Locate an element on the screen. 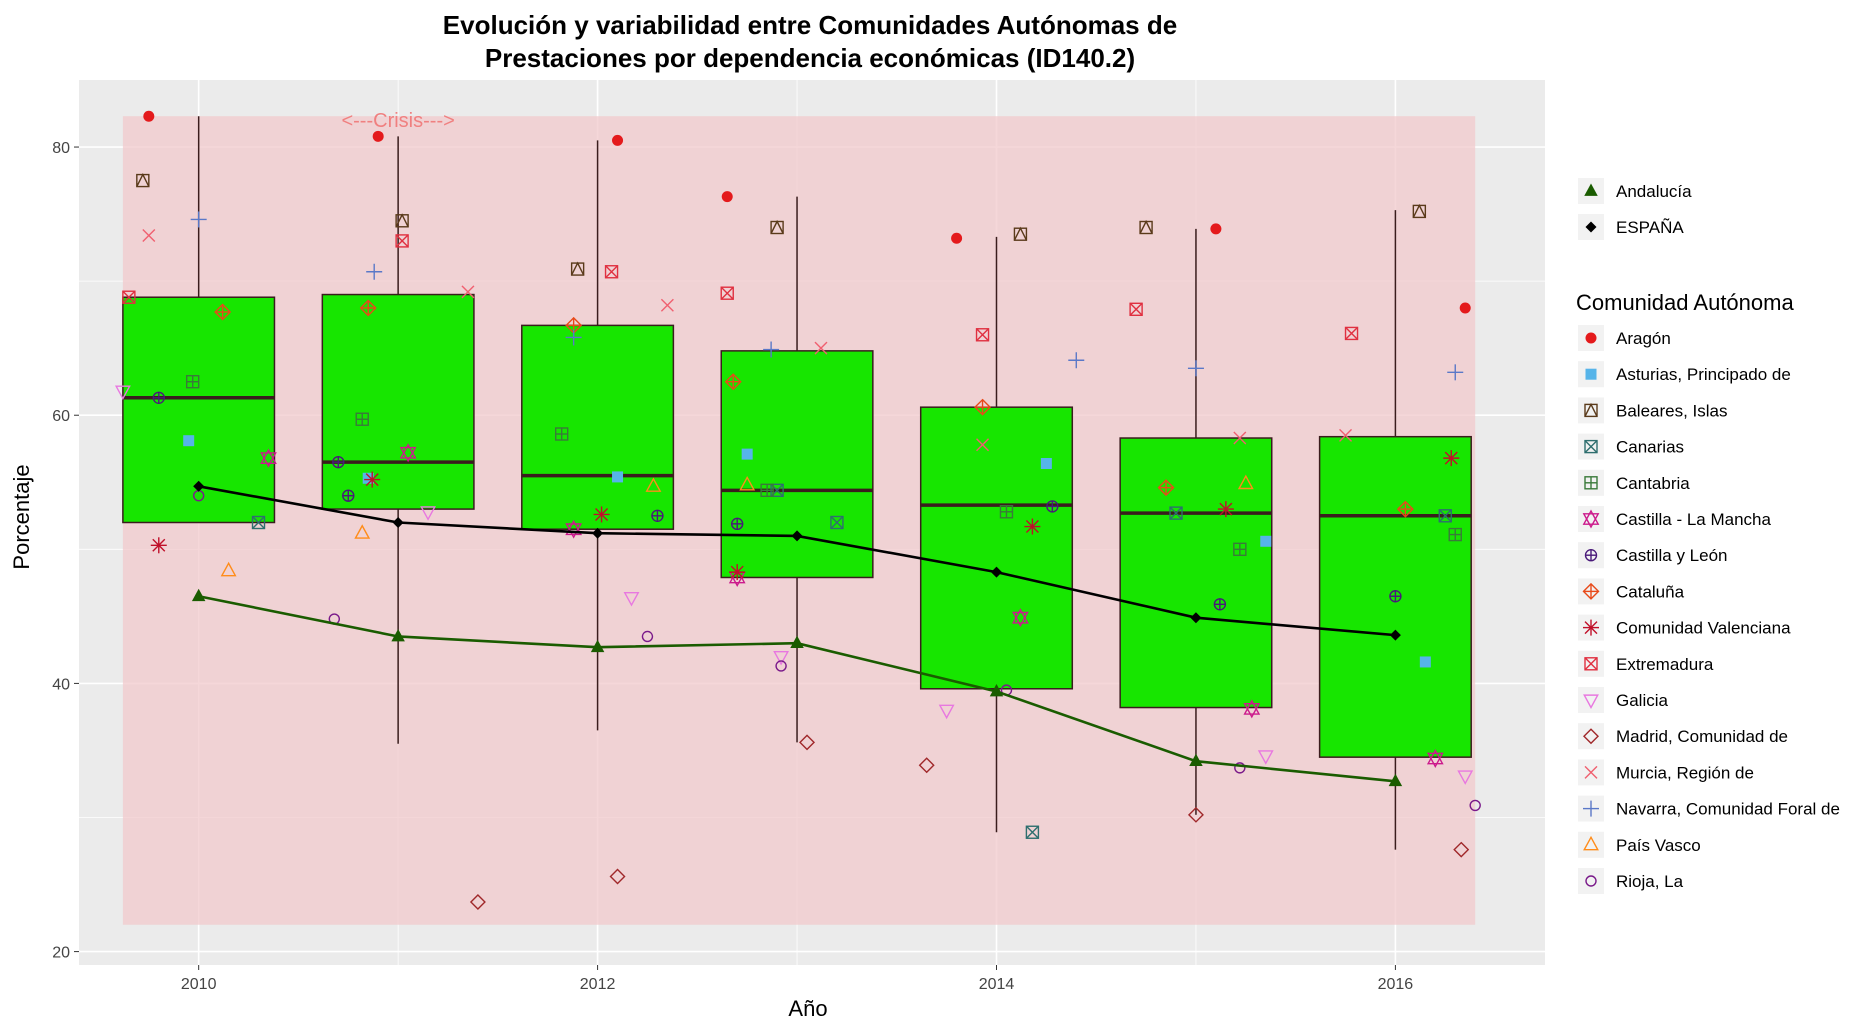  legend-title: Comunidad Autónoma is located at coordinates (1685, 302).